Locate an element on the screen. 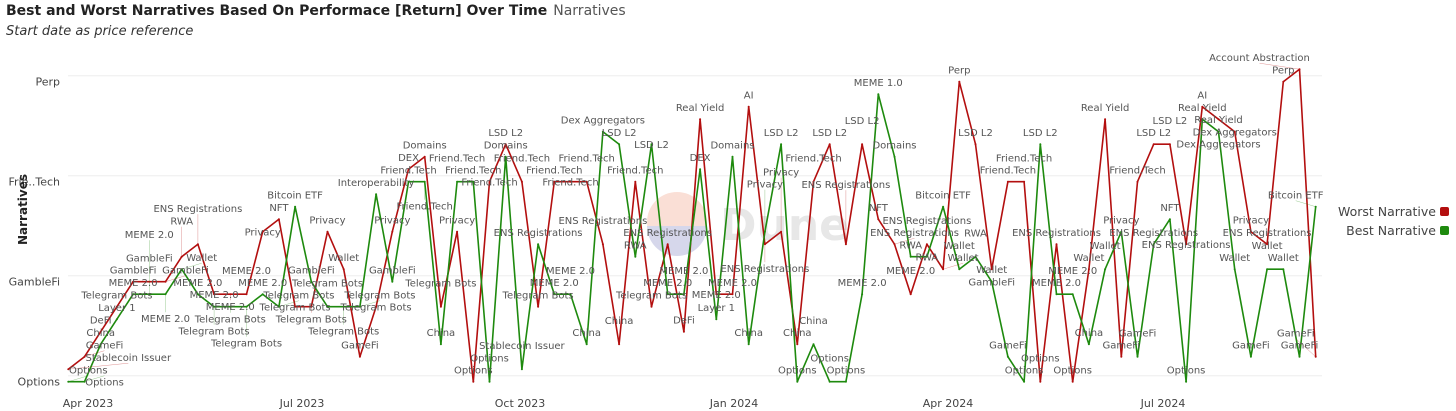 The image size is (1456, 411). legend-worst-label: Worst Narrative is located at coordinates (1387, 211).